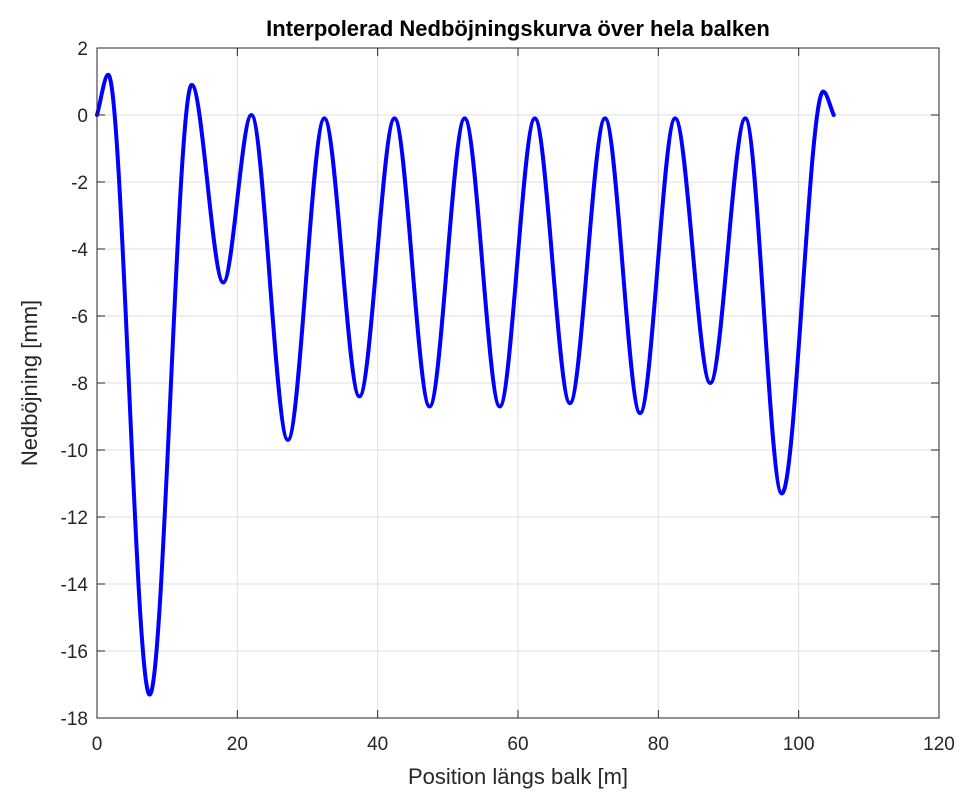 This screenshot has height=805, width=969. Describe the element at coordinates (517, 744) in the screenshot. I see `x-tick-label: 60` at that location.